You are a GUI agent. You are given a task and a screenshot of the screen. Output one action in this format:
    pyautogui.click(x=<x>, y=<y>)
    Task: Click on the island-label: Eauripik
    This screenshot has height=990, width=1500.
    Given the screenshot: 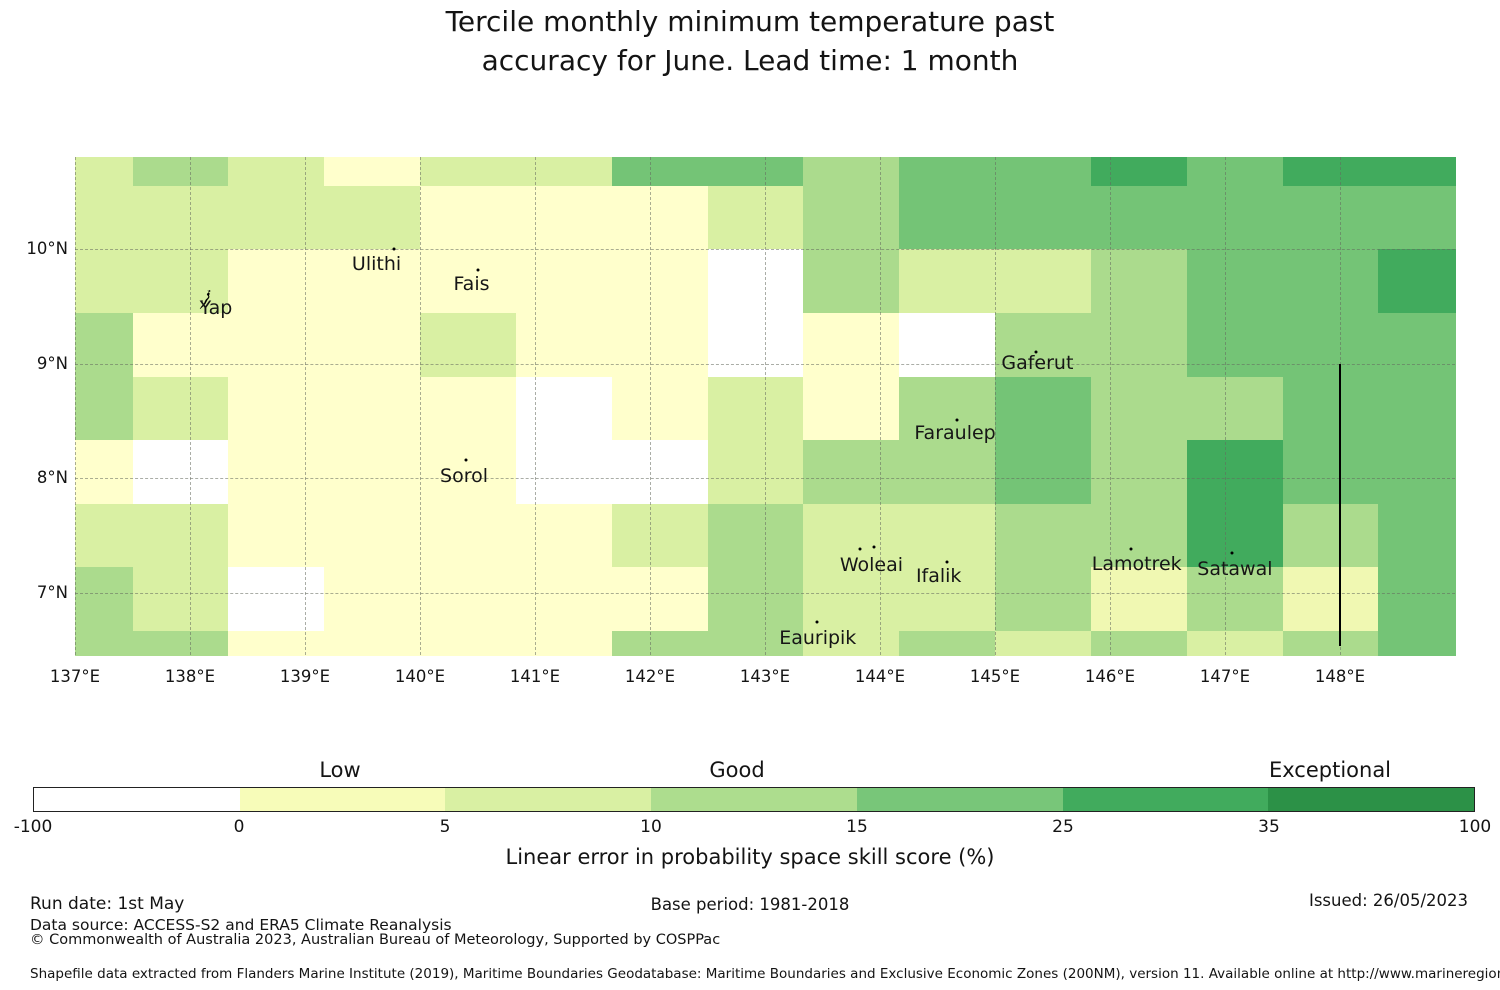 What is the action you would take?
    pyautogui.click(x=818, y=637)
    